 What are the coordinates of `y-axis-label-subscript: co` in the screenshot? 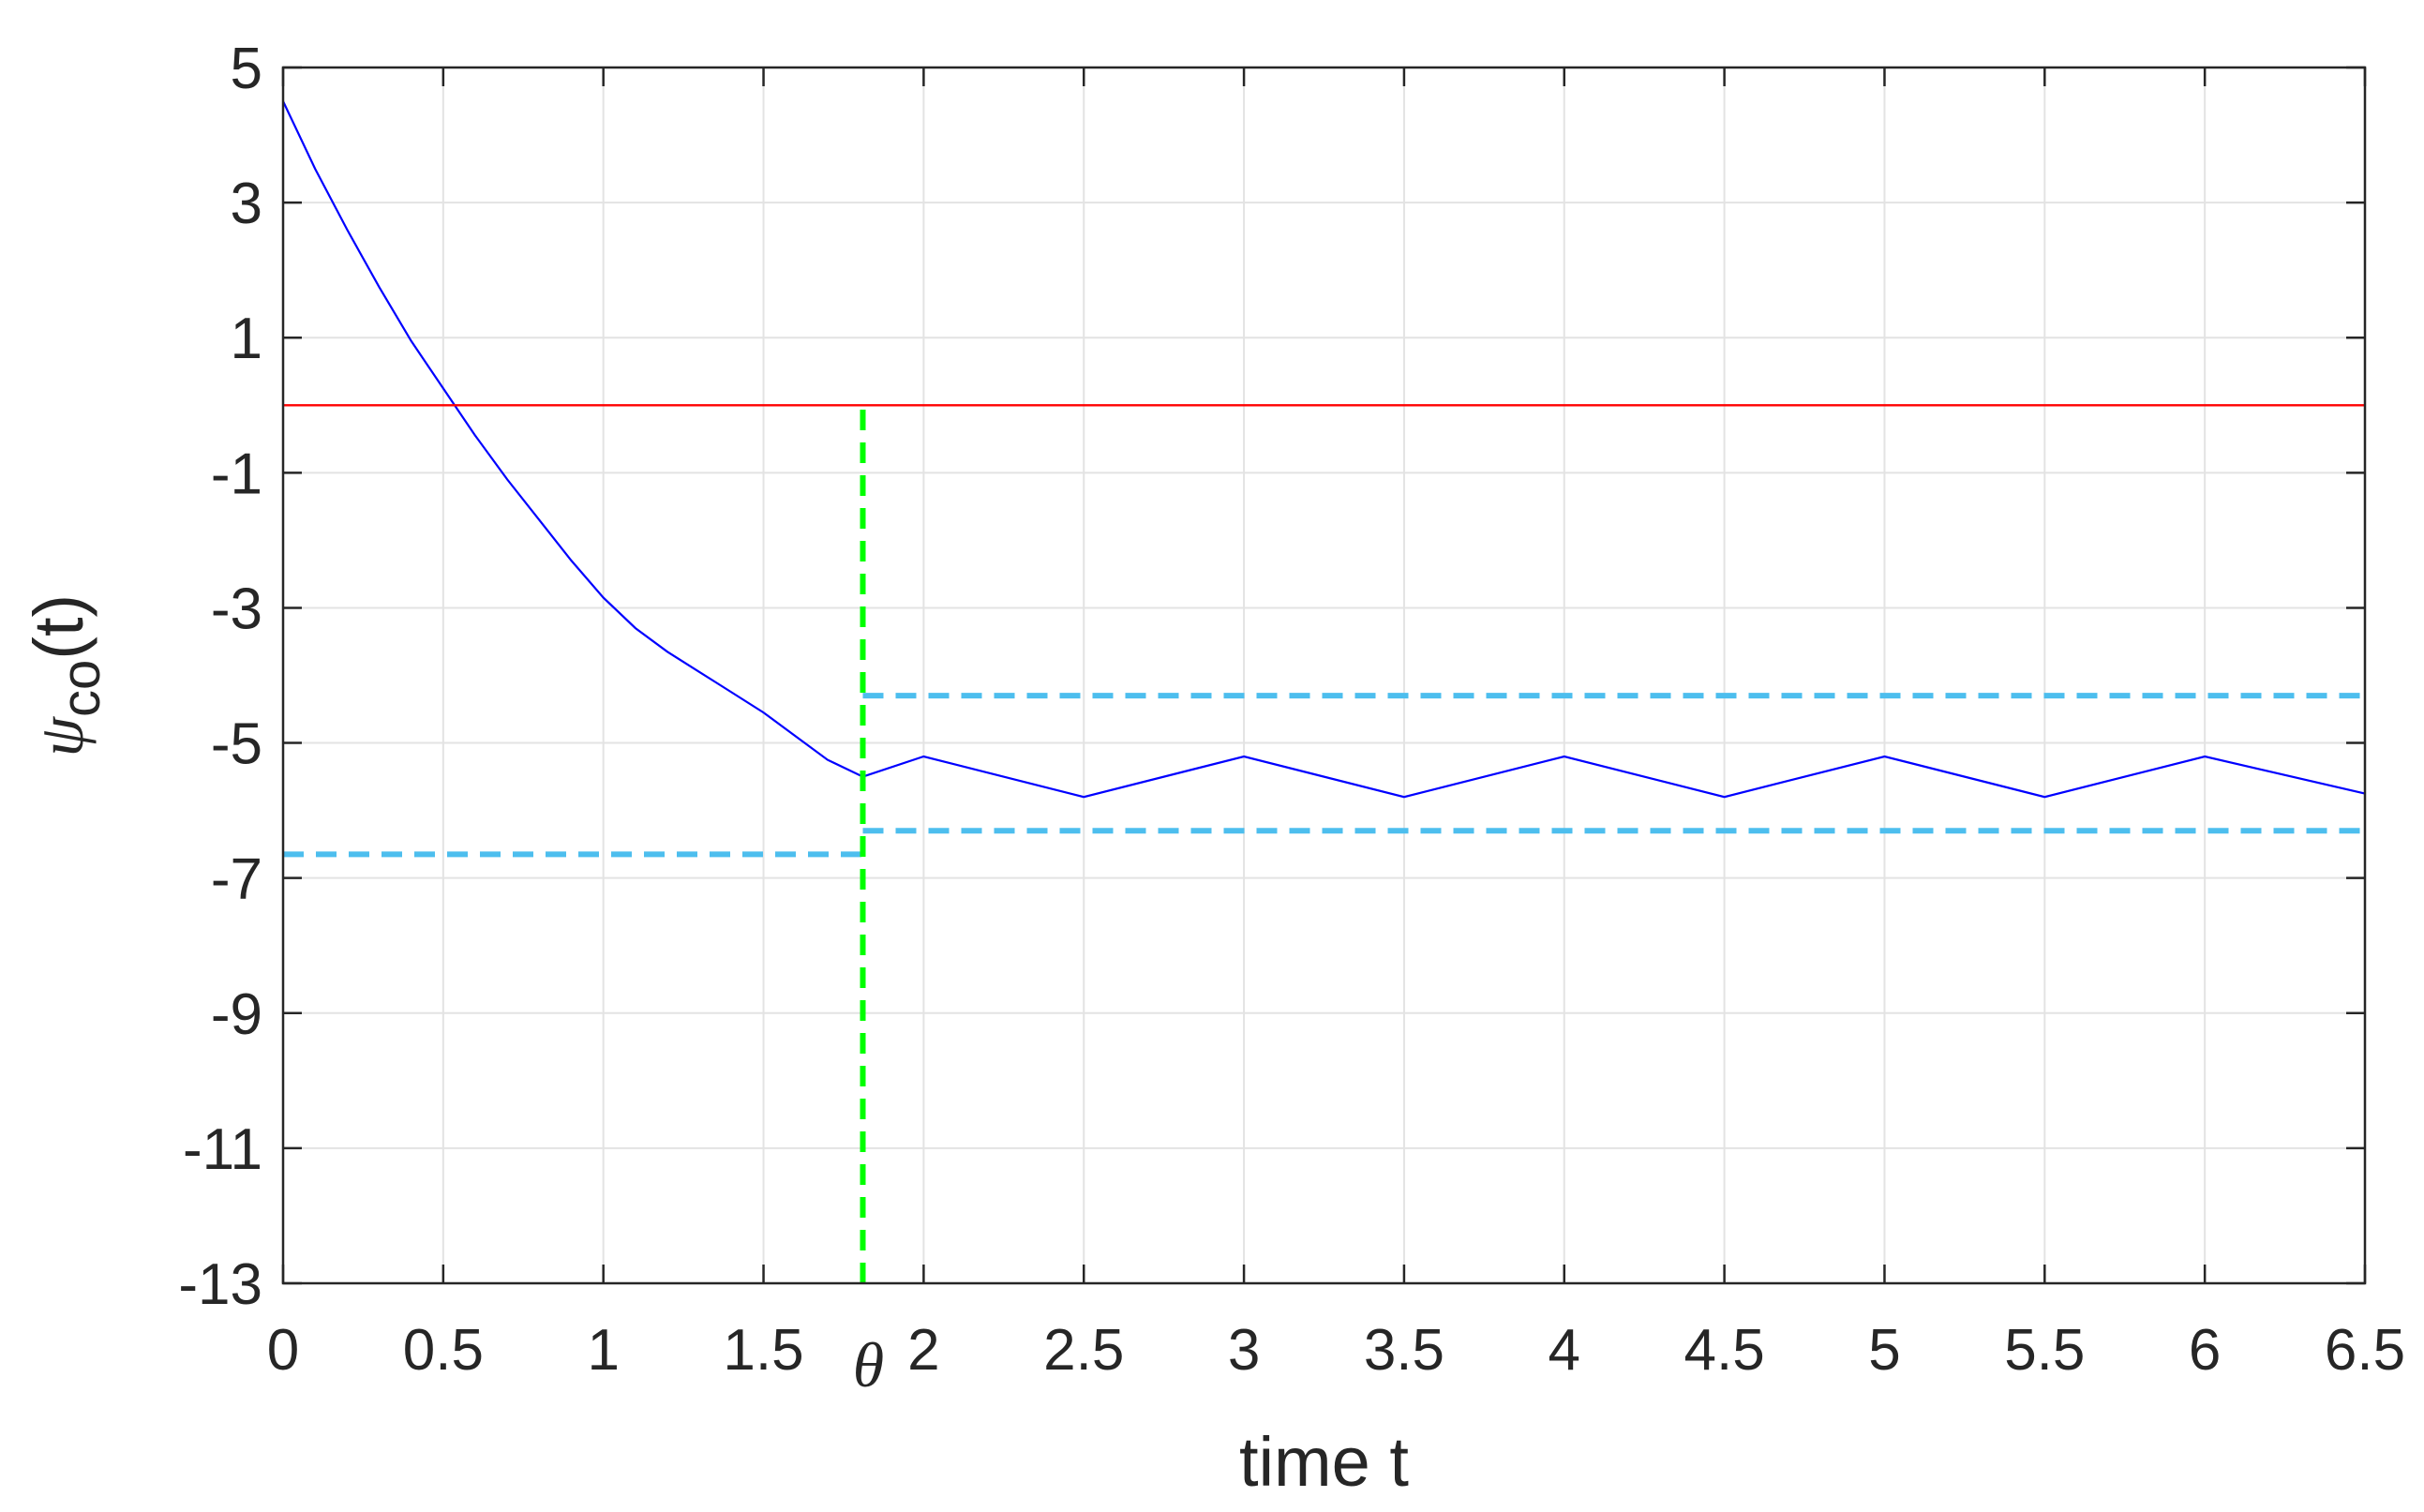 It's located at (82, 688).